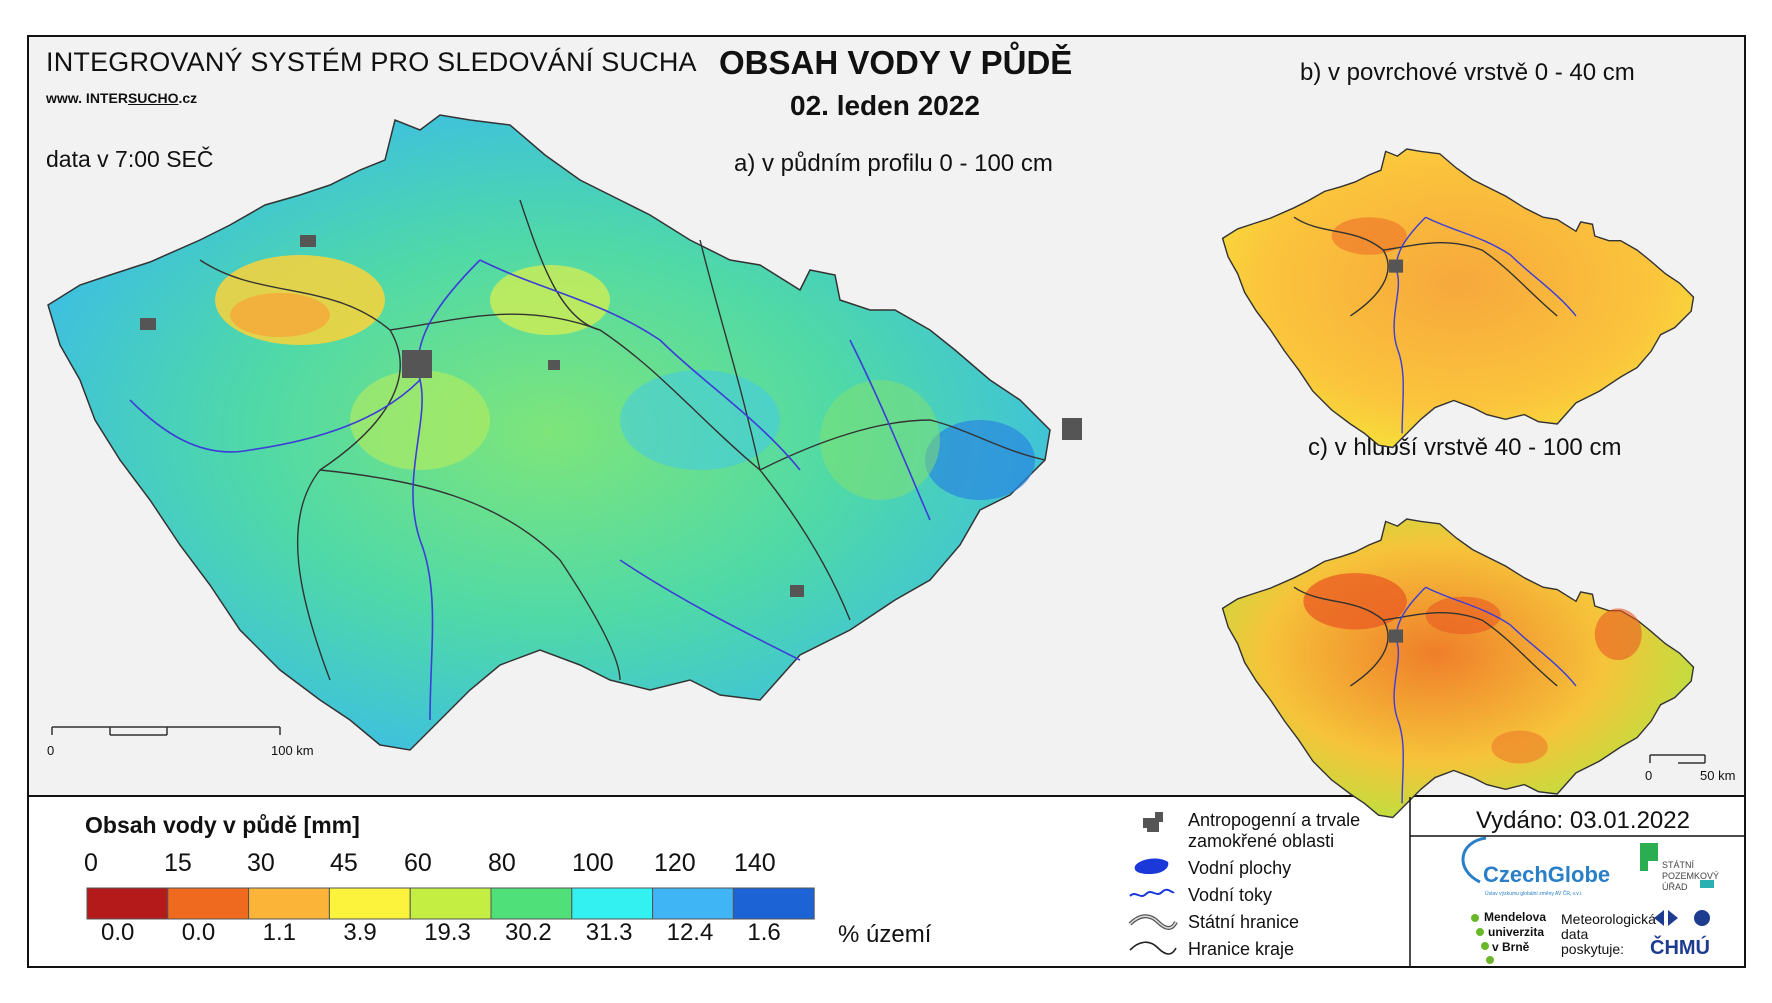 This screenshot has width=1772, height=1003. I want to click on legend-percentage: 3.9, so click(360, 932).